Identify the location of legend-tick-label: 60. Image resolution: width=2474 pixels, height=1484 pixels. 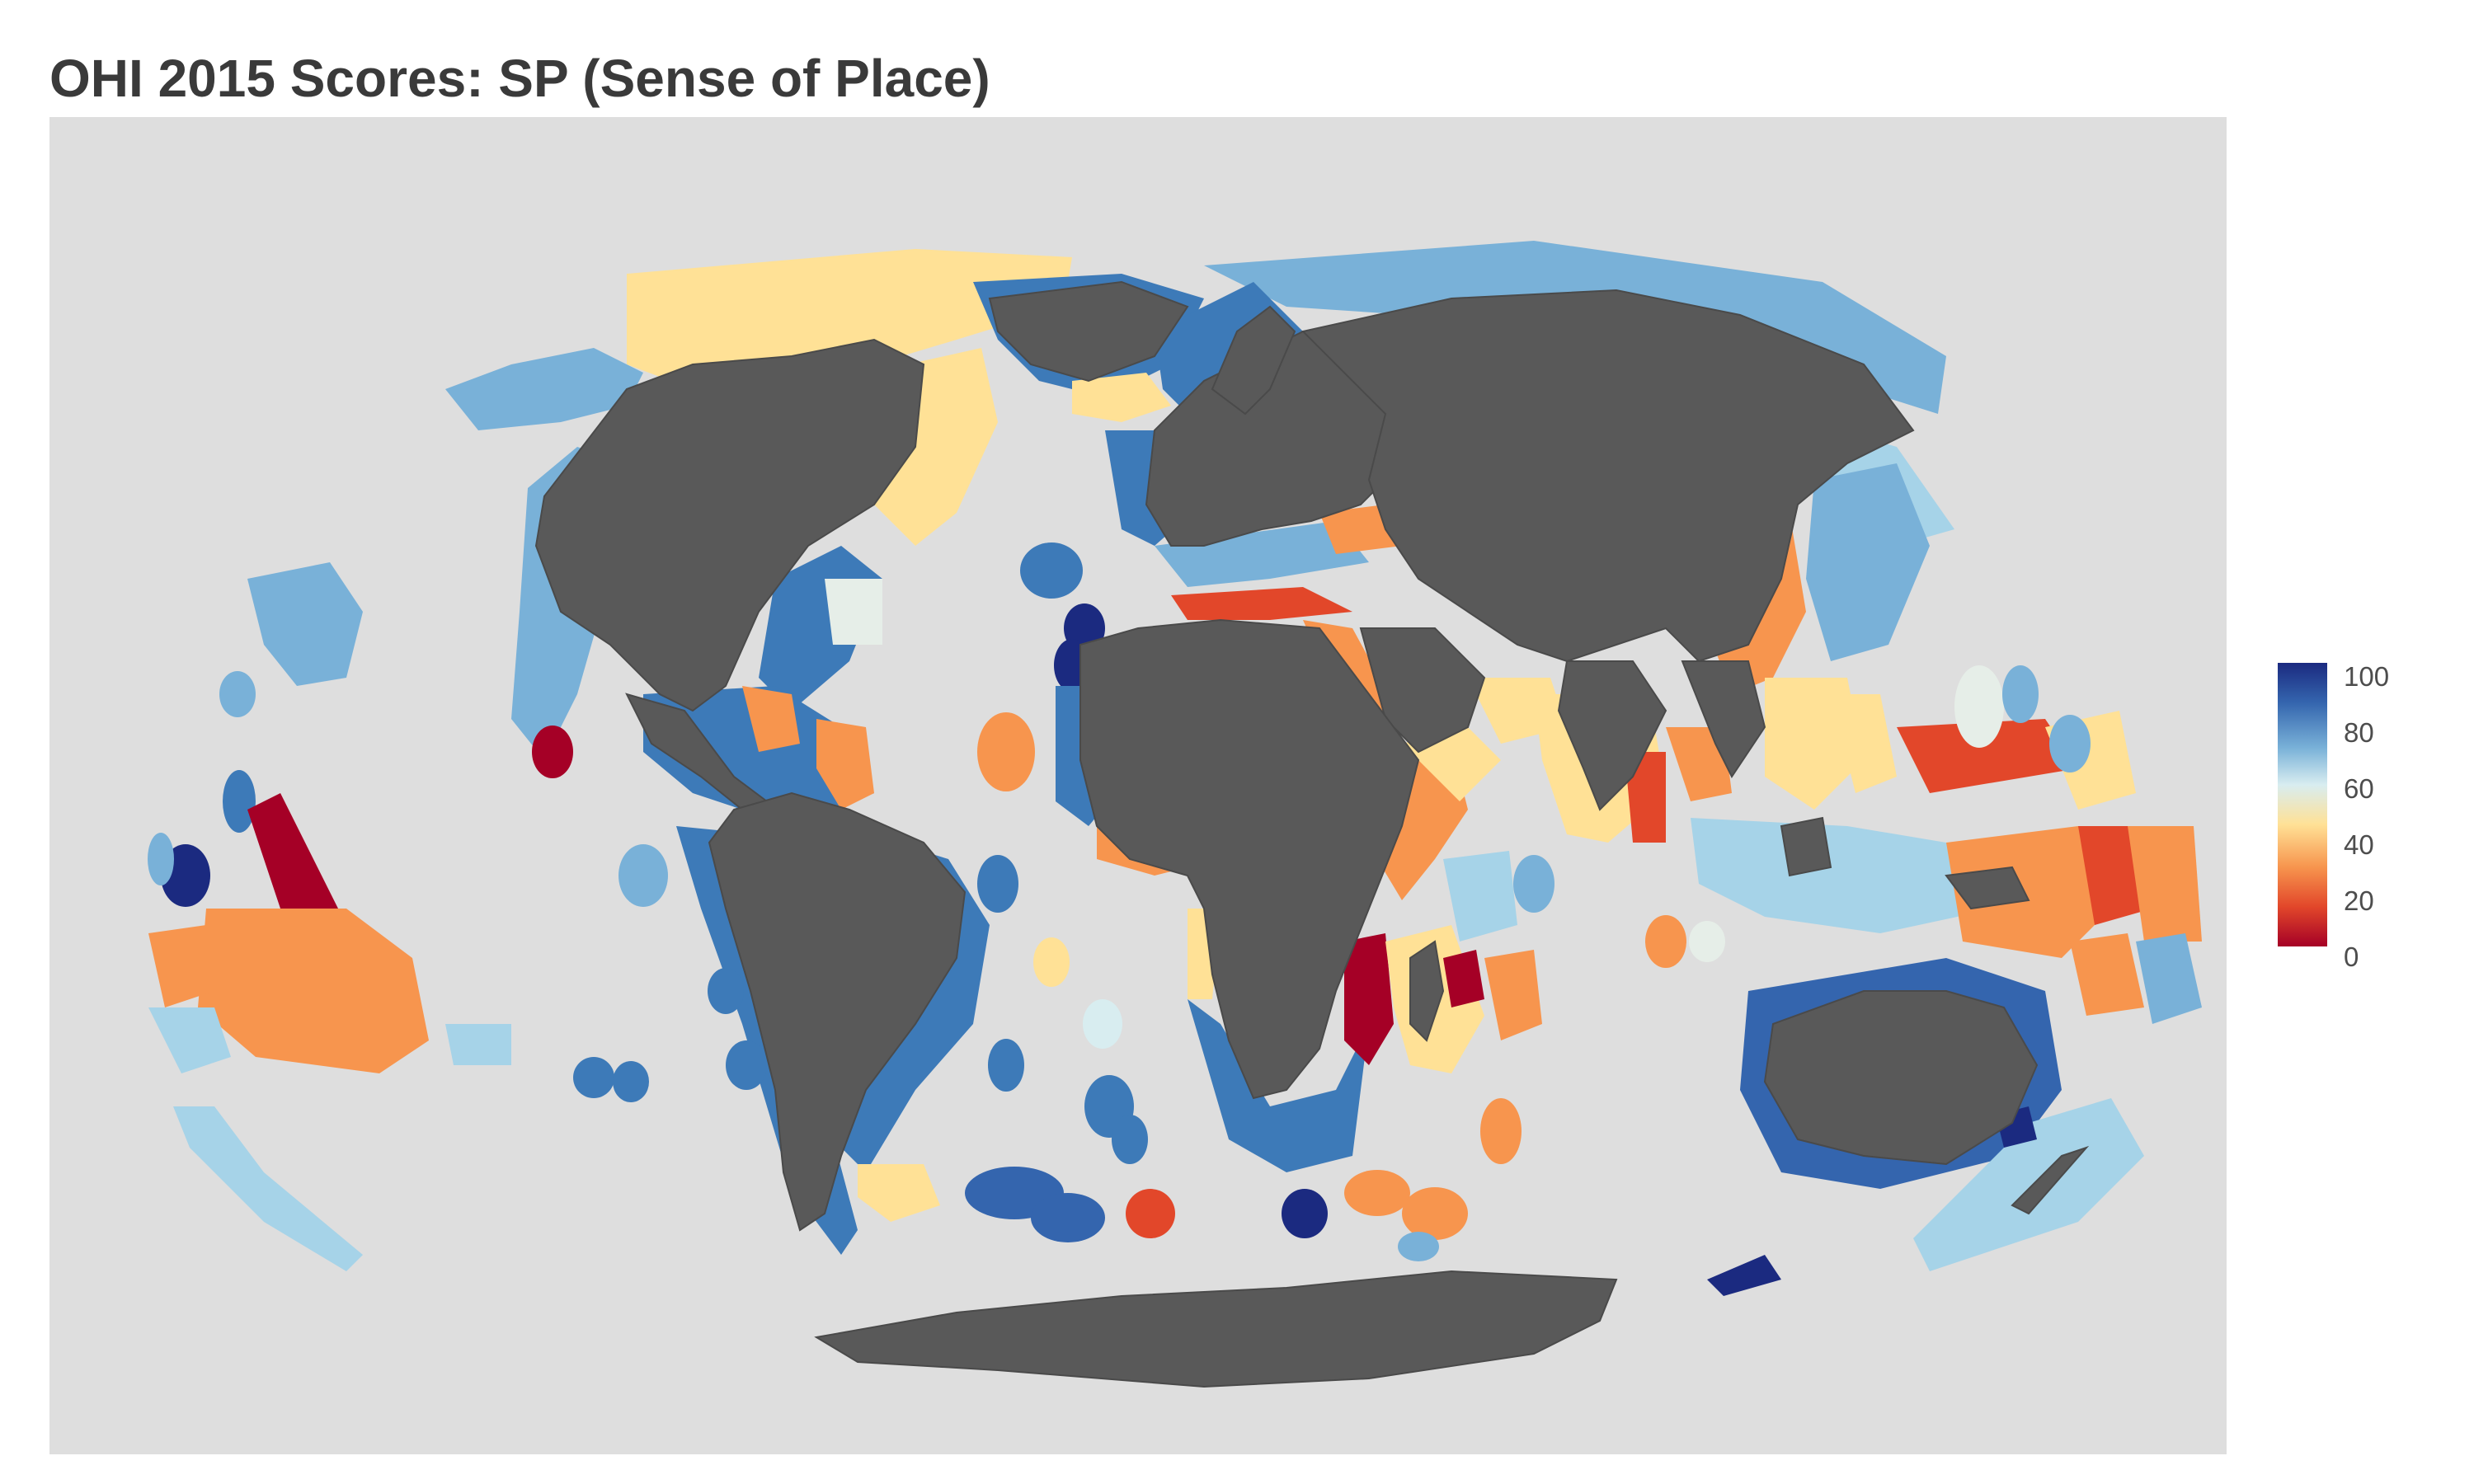
(2359, 788).